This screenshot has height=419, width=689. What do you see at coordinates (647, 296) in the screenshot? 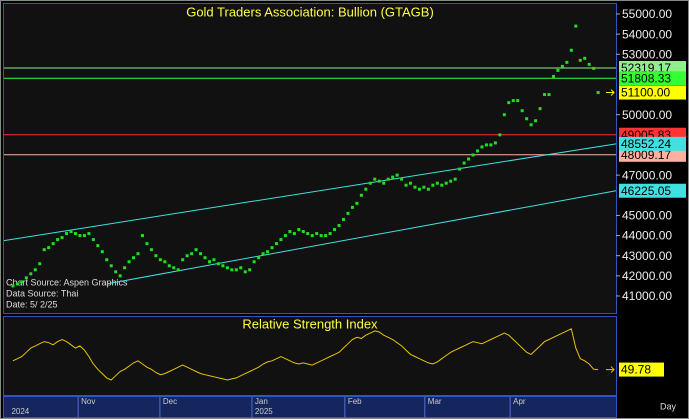
I see `y-tick-label: 41000.00` at bounding box center [647, 296].